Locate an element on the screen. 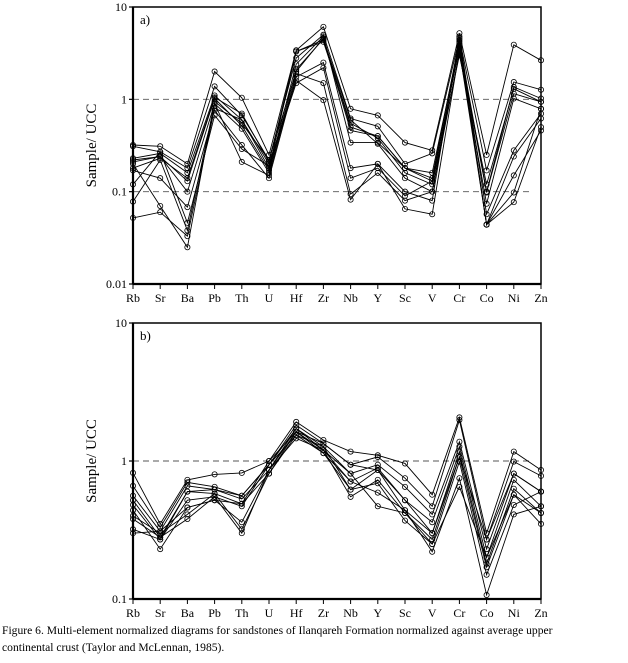 The width and height of the screenshot is (628, 663). x-tick-label-sc: Sc is located at coordinates (405, 298).